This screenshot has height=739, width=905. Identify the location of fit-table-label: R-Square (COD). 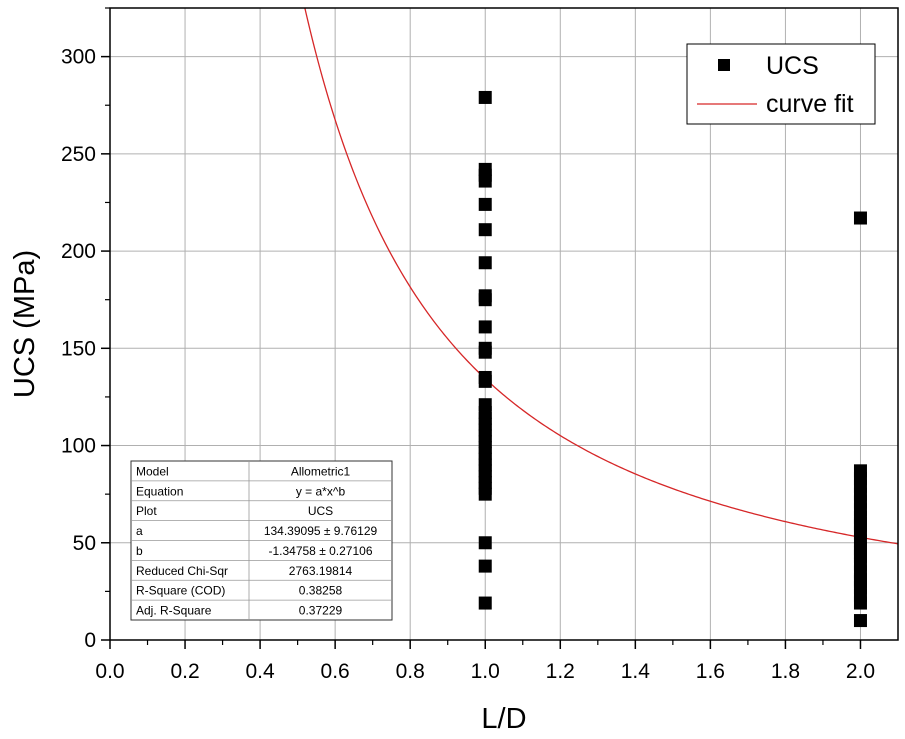
(180, 591).